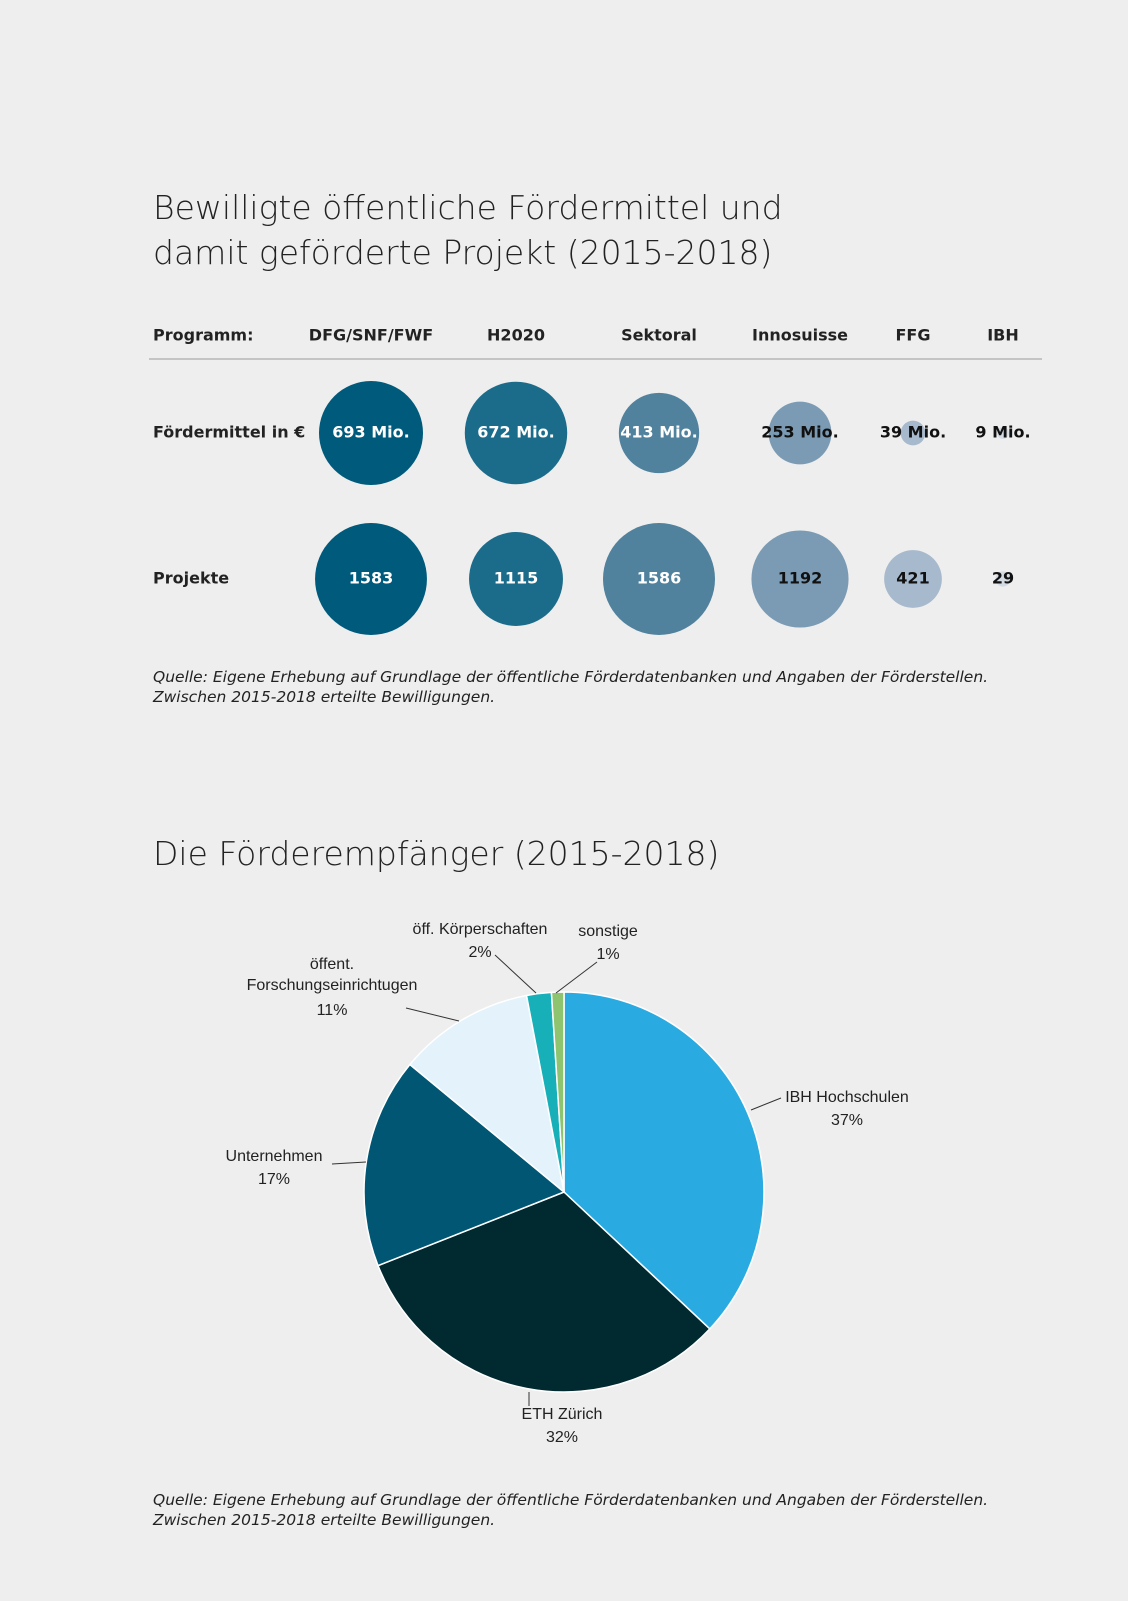 Image resolution: width=1128 pixels, height=1601 pixels. I want to click on column-header: H2020, so click(516, 335).